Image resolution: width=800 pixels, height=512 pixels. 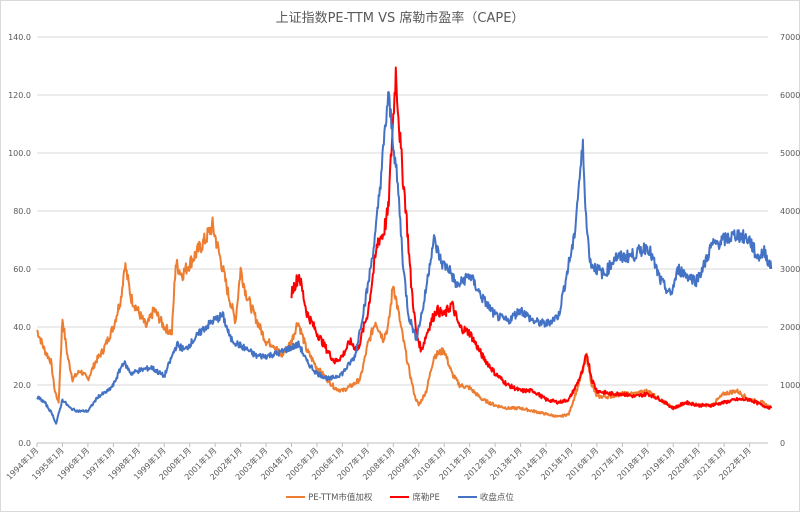 What do you see at coordinates (790, 385) in the screenshot?
I see `y-tick-right: 1000` at bounding box center [790, 385].